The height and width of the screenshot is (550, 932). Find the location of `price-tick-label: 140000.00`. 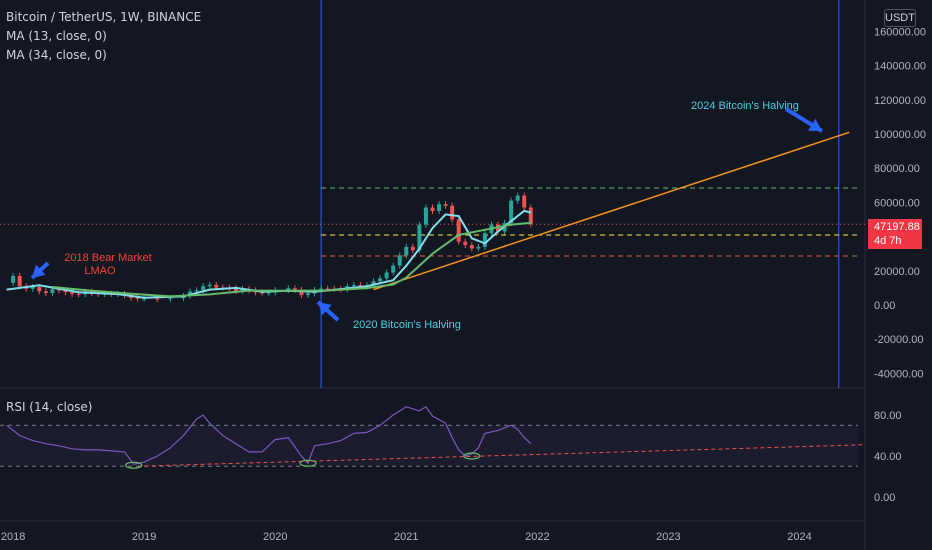

price-tick-label: 140000.00 is located at coordinates (900, 67).